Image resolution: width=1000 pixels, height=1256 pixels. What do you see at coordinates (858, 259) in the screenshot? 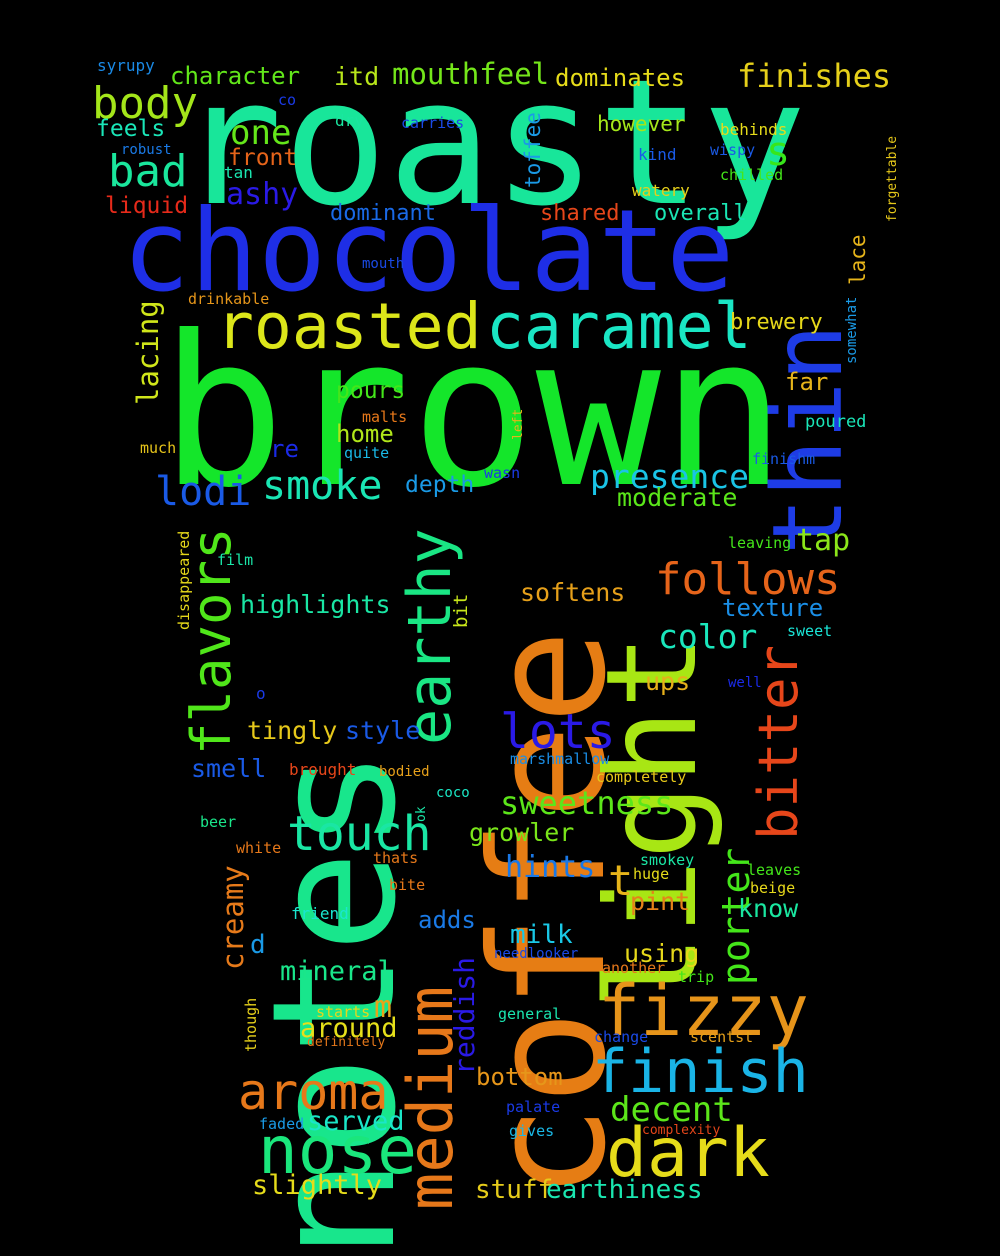
I see `word: lace` at bounding box center [858, 259].